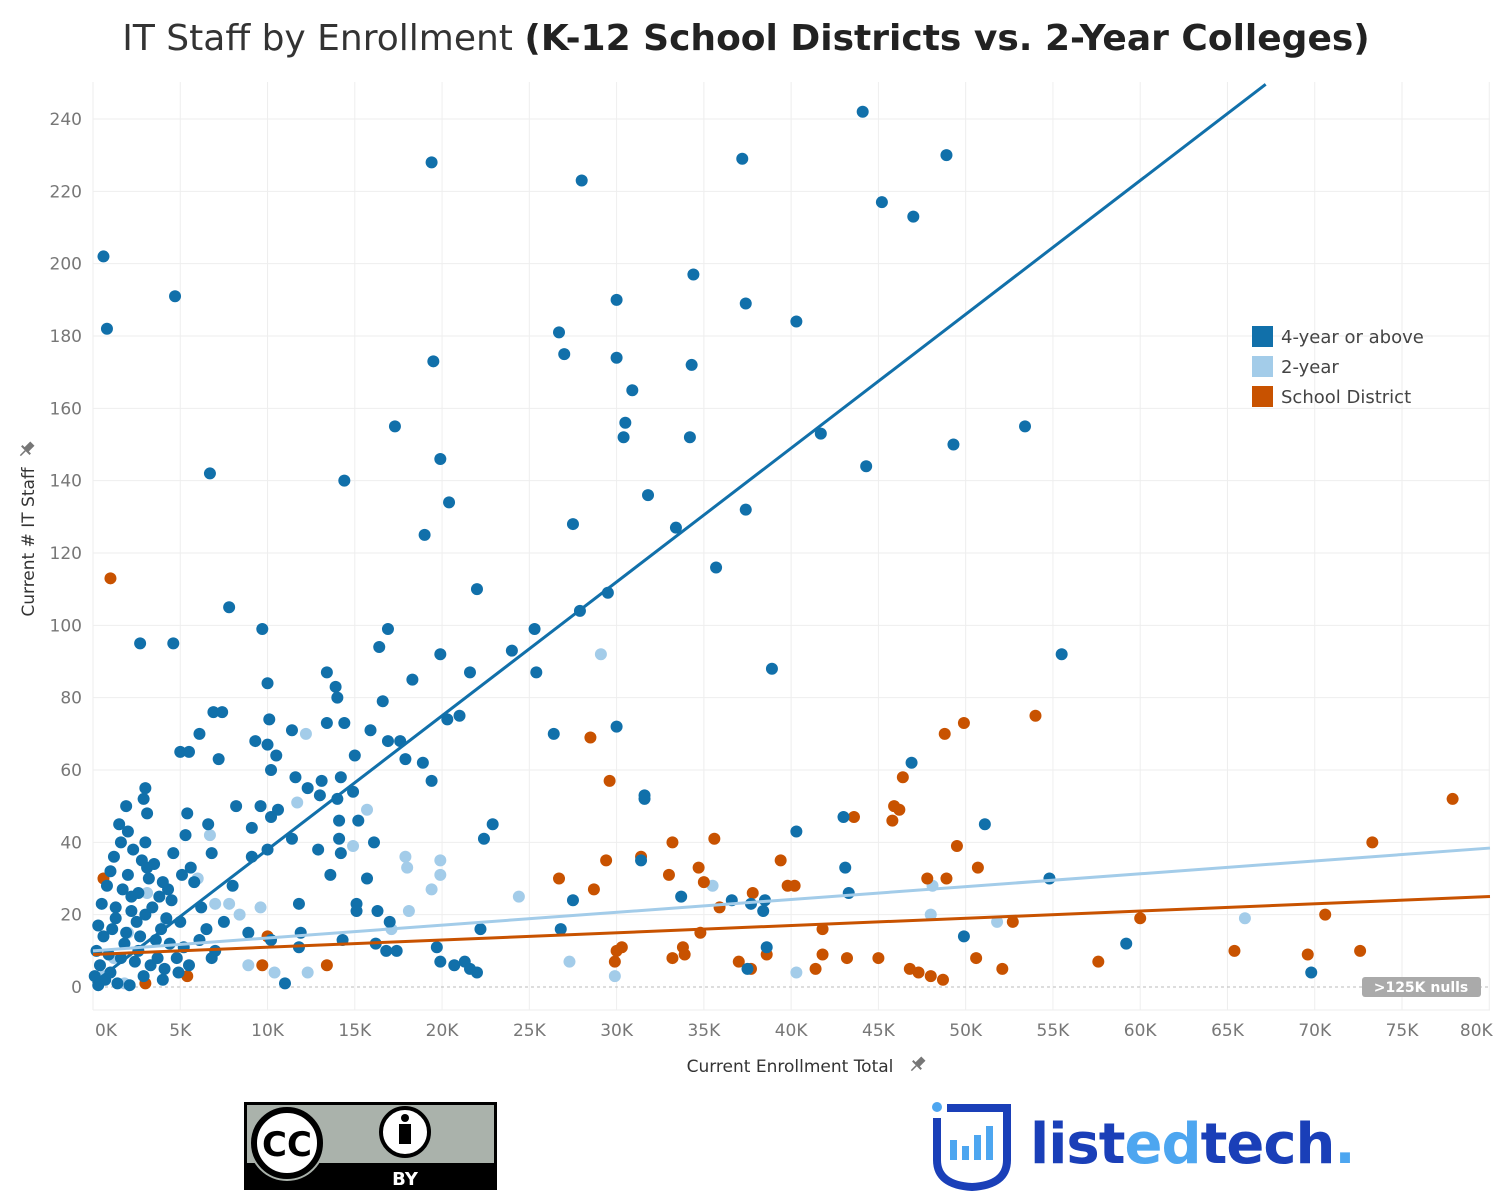  I want to click on x-tick-label: 10K, so click(268, 1031).